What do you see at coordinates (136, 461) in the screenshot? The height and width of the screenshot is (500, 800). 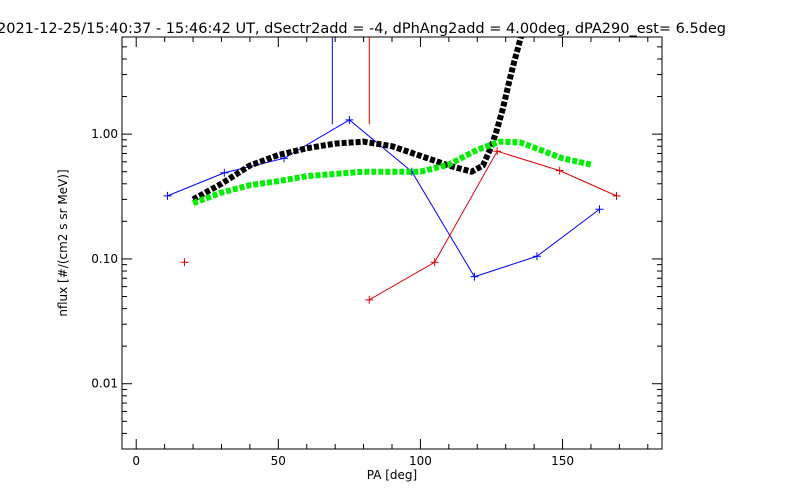 I see `x-tick-label: 0` at bounding box center [136, 461].